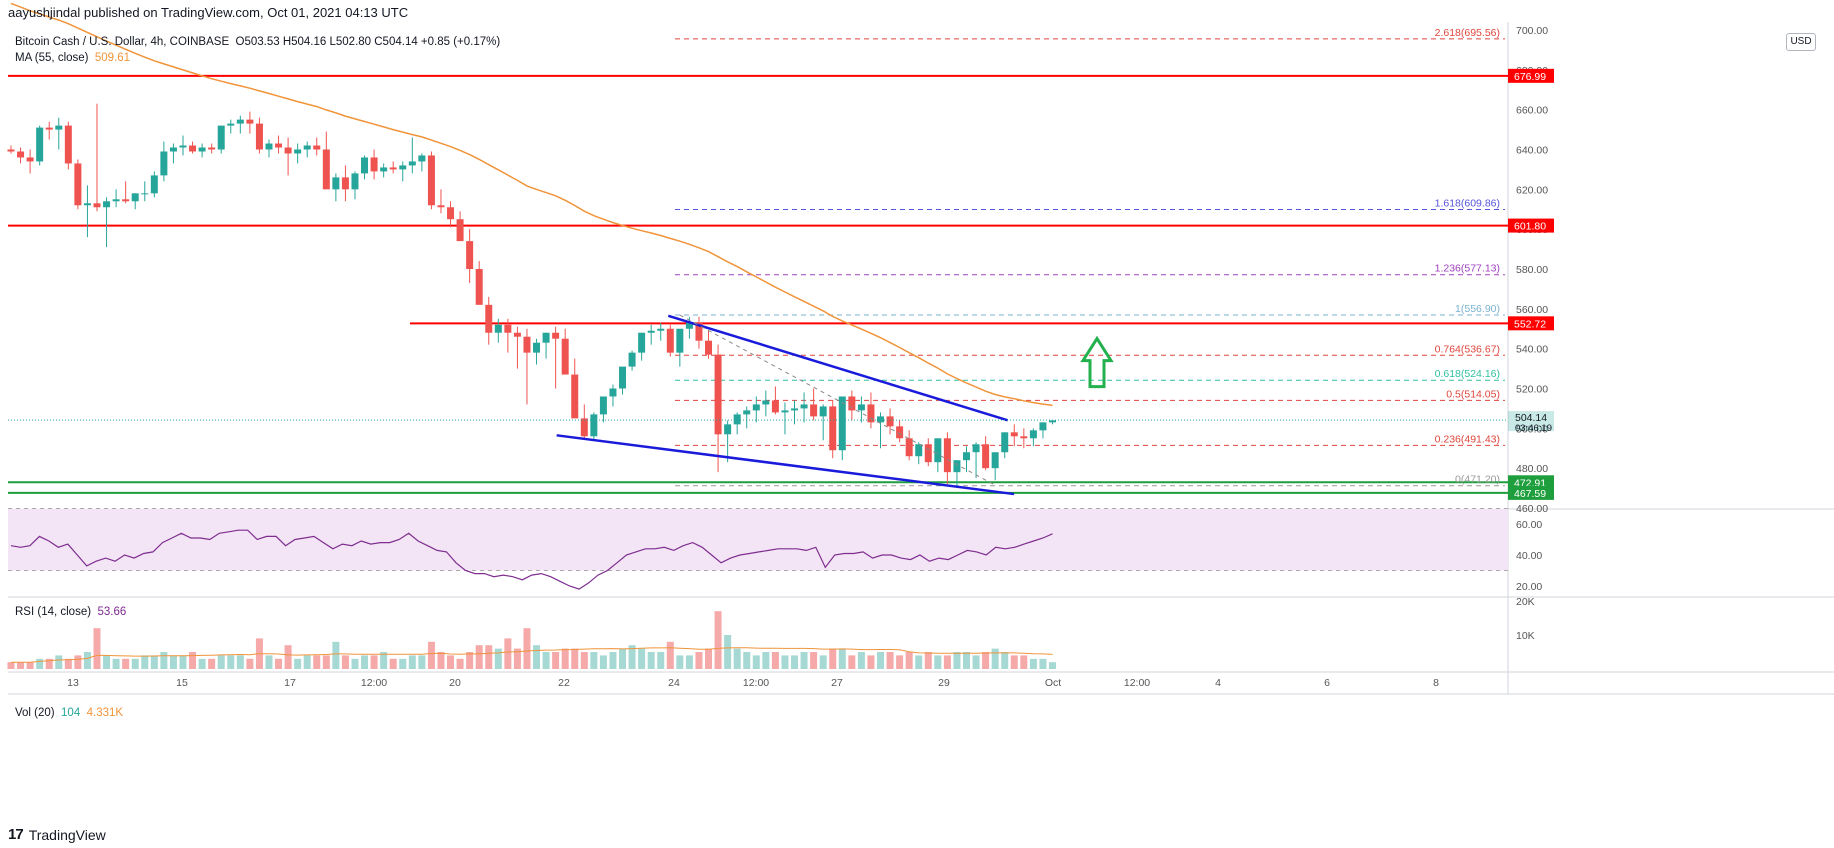 The height and width of the screenshot is (848, 1834). Describe the element at coordinates (532, 655) in the screenshot. I see `volume-ma-line` at that location.